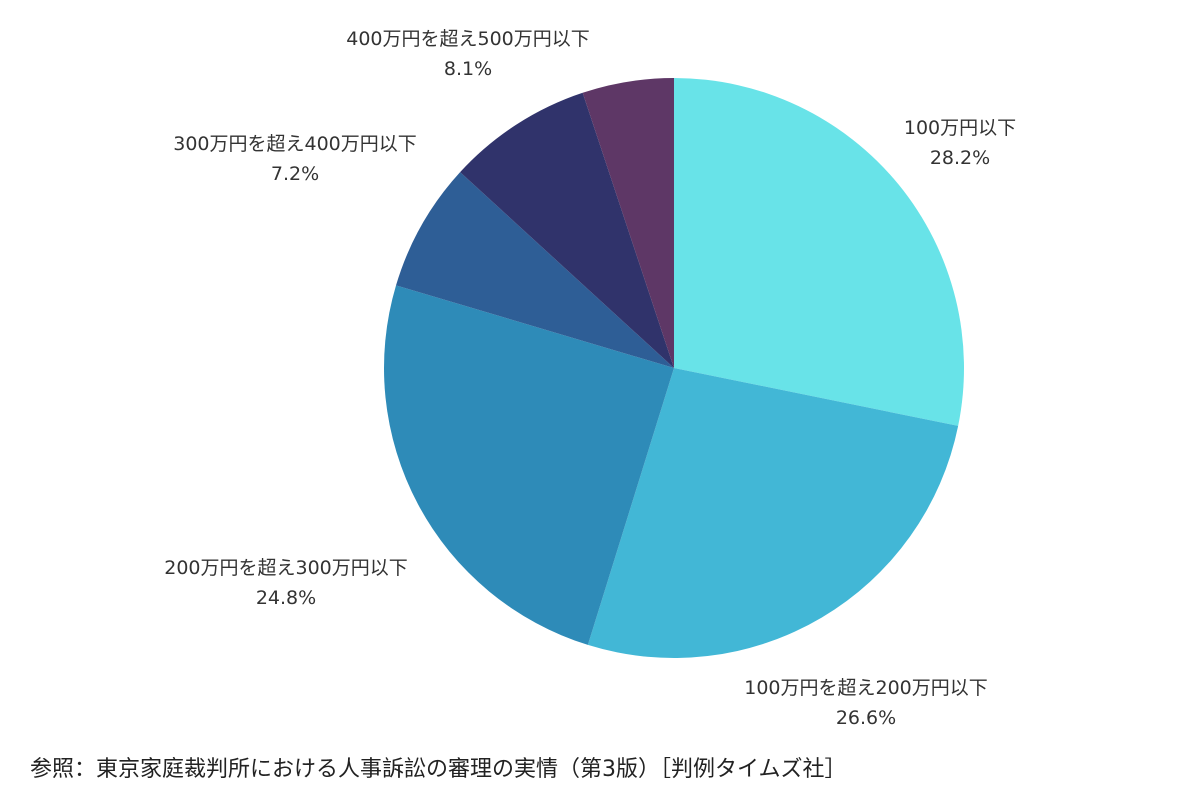 This screenshot has width=1200, height=800. Describe the element at coordinates (468, 69) in the screenshot. I see `slice-value-label: 8.1%` at that location.